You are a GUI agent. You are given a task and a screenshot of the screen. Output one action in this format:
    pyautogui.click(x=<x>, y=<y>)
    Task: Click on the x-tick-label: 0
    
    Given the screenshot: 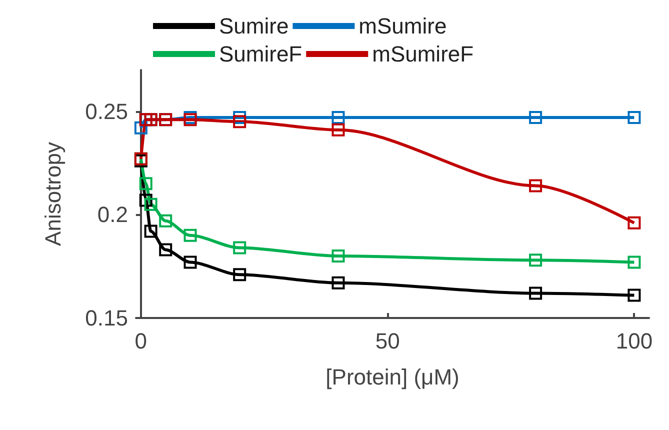 What is the action you would take?
    pyautogui.click(x=141, y=341)
    